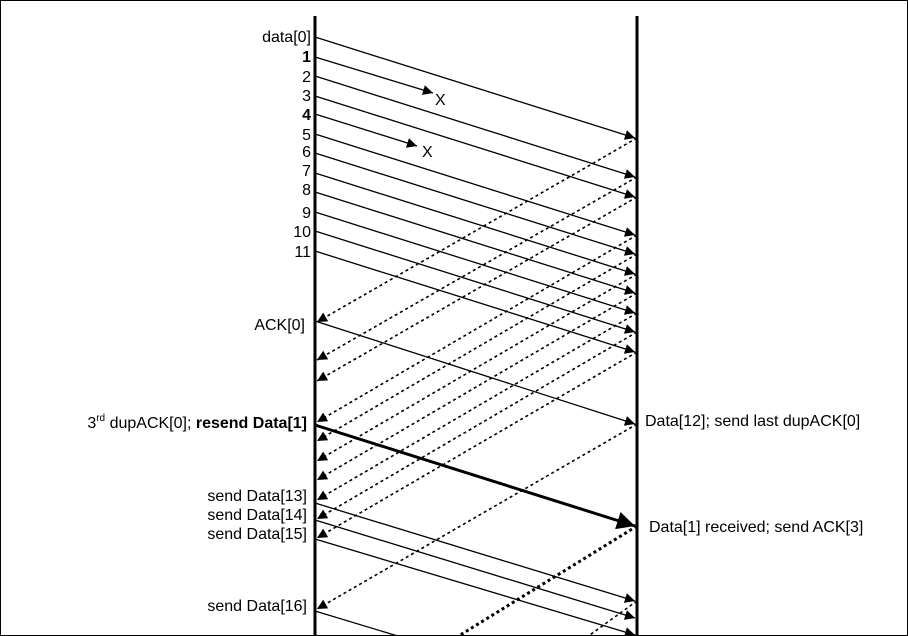 The height and width of the screenshot is (636, 908). Describe the element at coordinates (100, 418) in the screenshot. I see `dup-superscript: rd` at that location.